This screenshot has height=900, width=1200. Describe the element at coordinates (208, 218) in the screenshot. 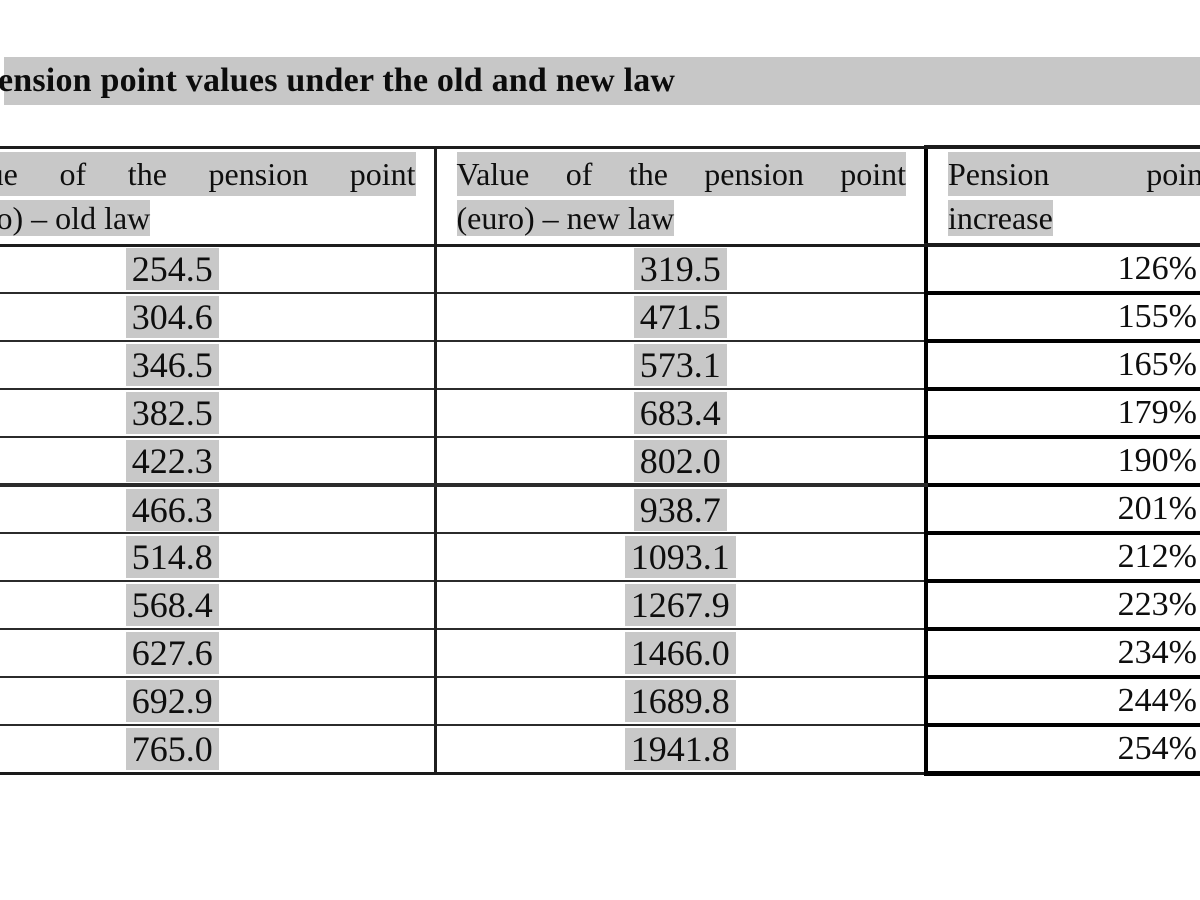

I see `header-old-law-line2-wrap: (euro) – old law` at that location.